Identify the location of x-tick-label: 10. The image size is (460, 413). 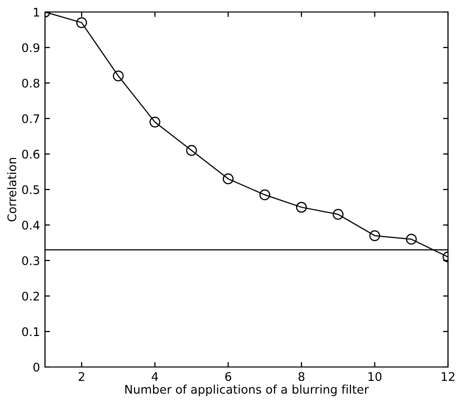
(375, 376).